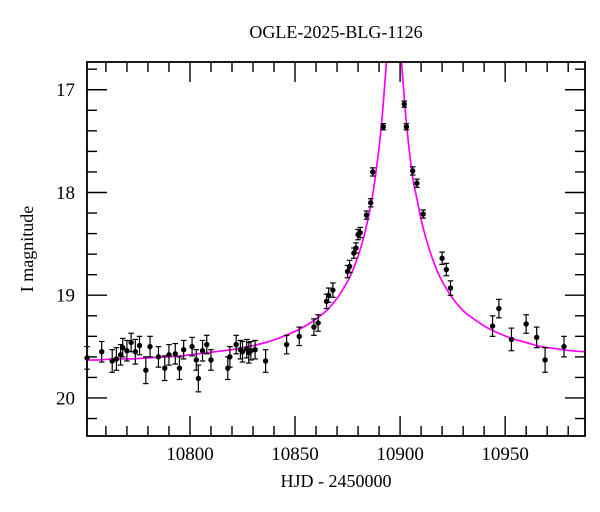  What do you see at coordinates (65, 90) in the screenshot?
I see `y-tick-label: 17` at bounding box center [65, 90].